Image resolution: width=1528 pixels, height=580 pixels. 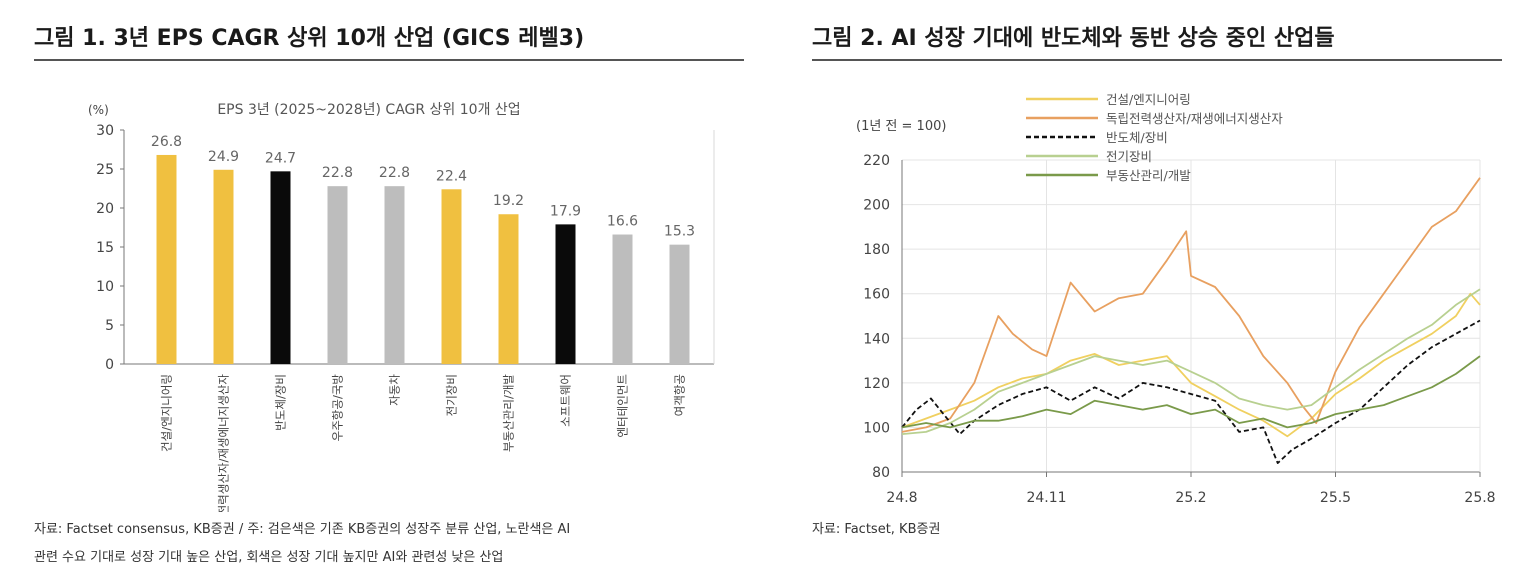 I want to click on bar-chart-title: EPS 3년 (2025~2028년) CAGR 상위 10개 산업, so click(x=368, y=110).